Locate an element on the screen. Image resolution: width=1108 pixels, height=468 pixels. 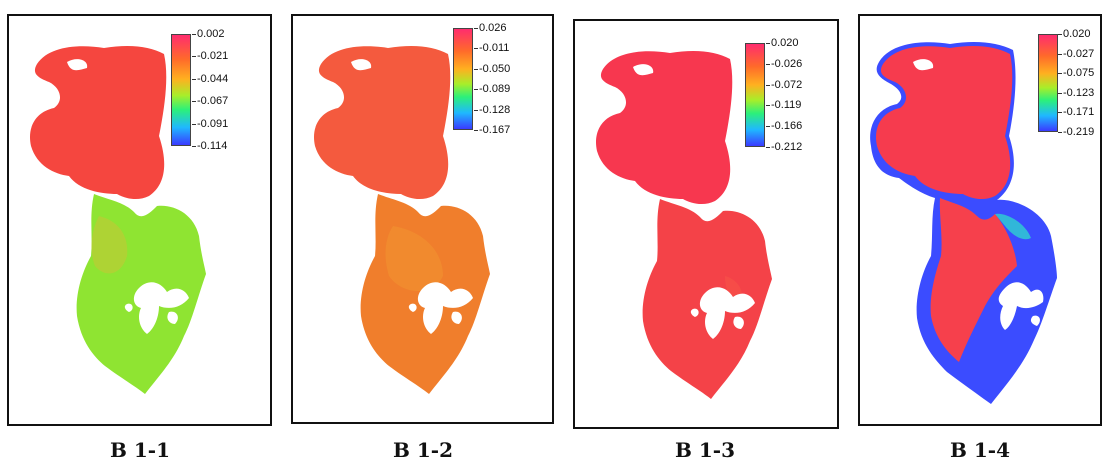
colorbar-tick: 0.026 is located at coordinates (490, 28).